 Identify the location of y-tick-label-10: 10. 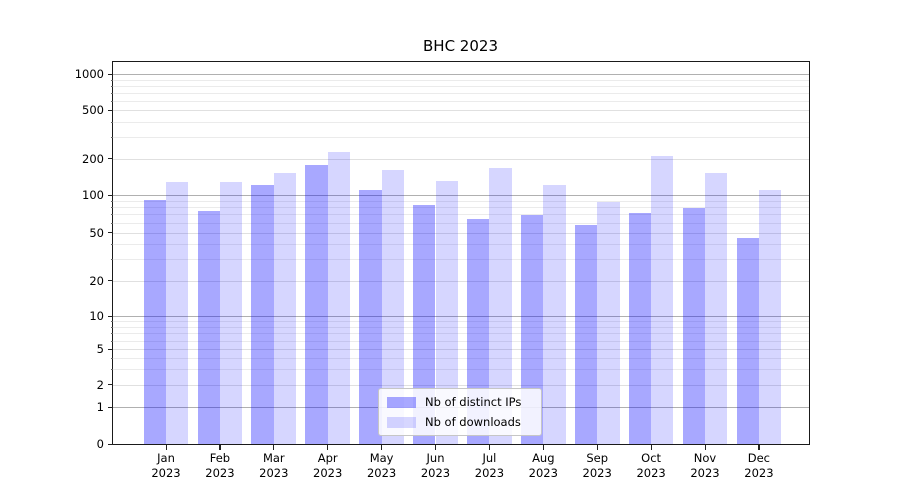
(96, 316).